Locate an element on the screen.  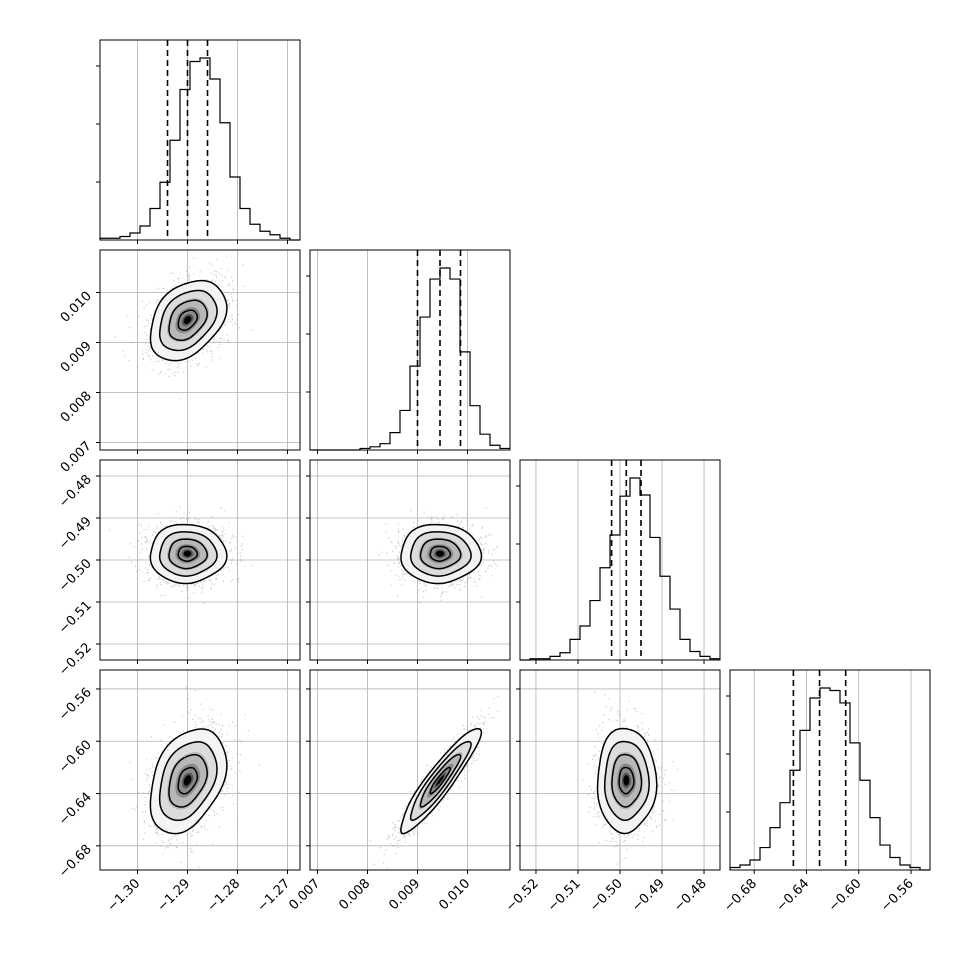
y-tick-label: −0.52 is located at coordinates (75, 659).